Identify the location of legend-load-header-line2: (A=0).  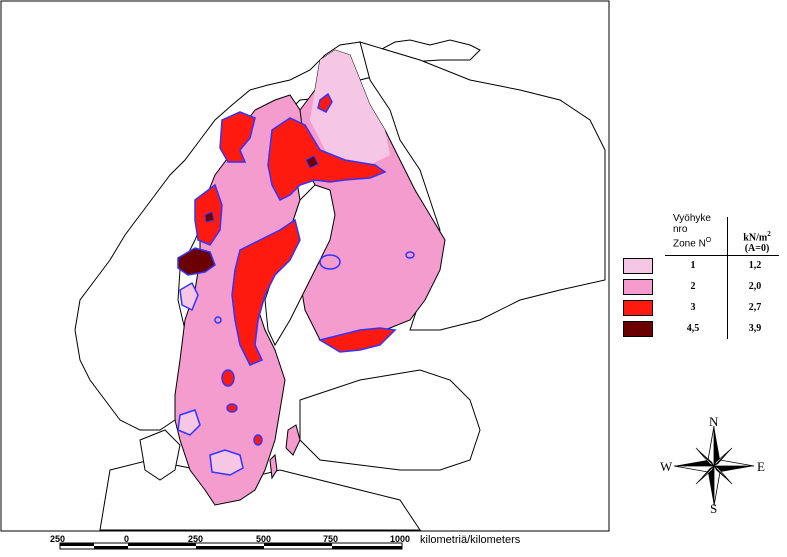
(757, 249).